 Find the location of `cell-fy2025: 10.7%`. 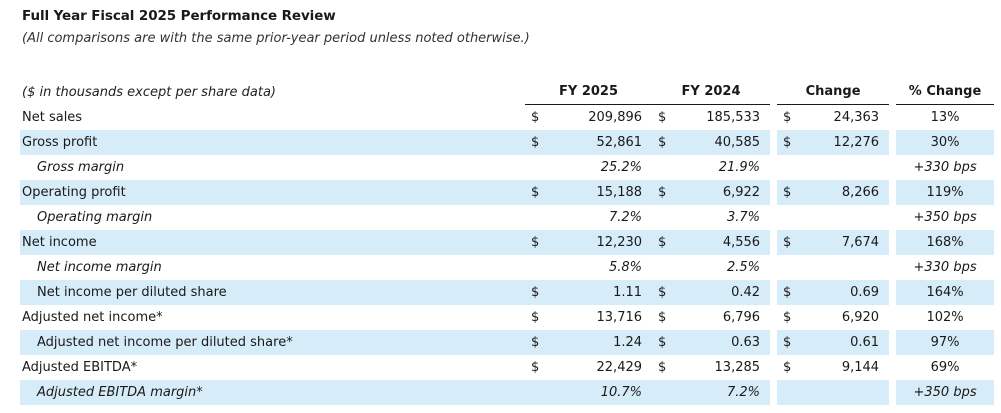

cell-fy2025: 10.7% is located at coordinates (602, 392).